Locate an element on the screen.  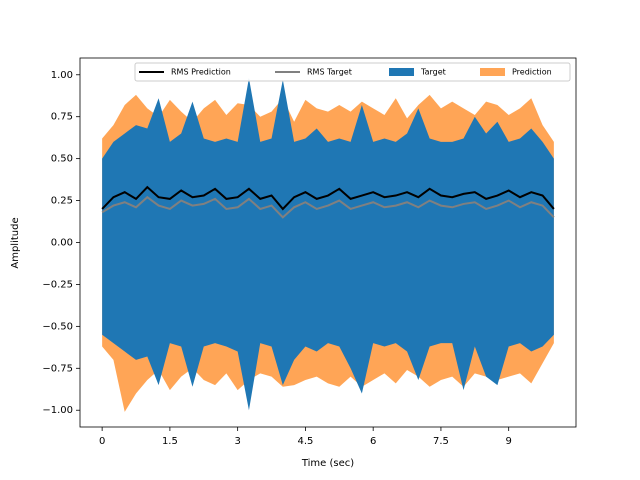
legend-label: RMS Prediction is located at coordinates (201, 72).